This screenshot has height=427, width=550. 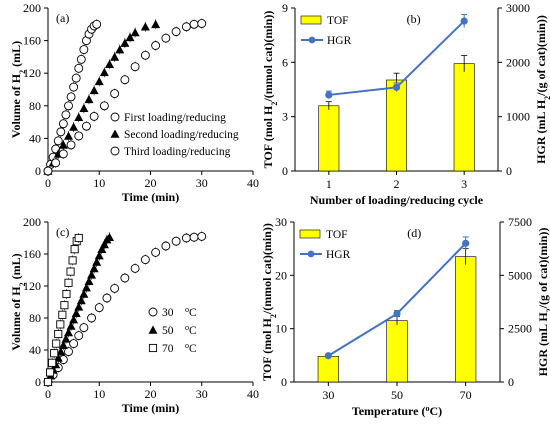 What do you see at coordinates (329, 184) in the screenshot?
I see `x-tick-label: 1` at bounding box center [329, 184].